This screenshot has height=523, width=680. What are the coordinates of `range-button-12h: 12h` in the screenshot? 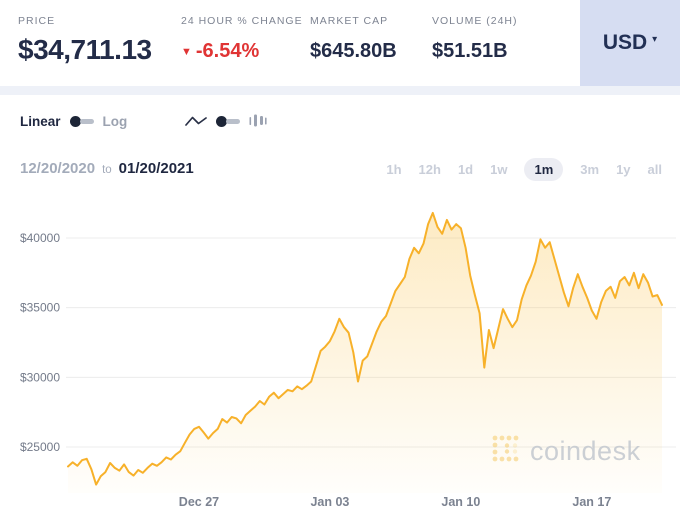 It's located at (429, 169).